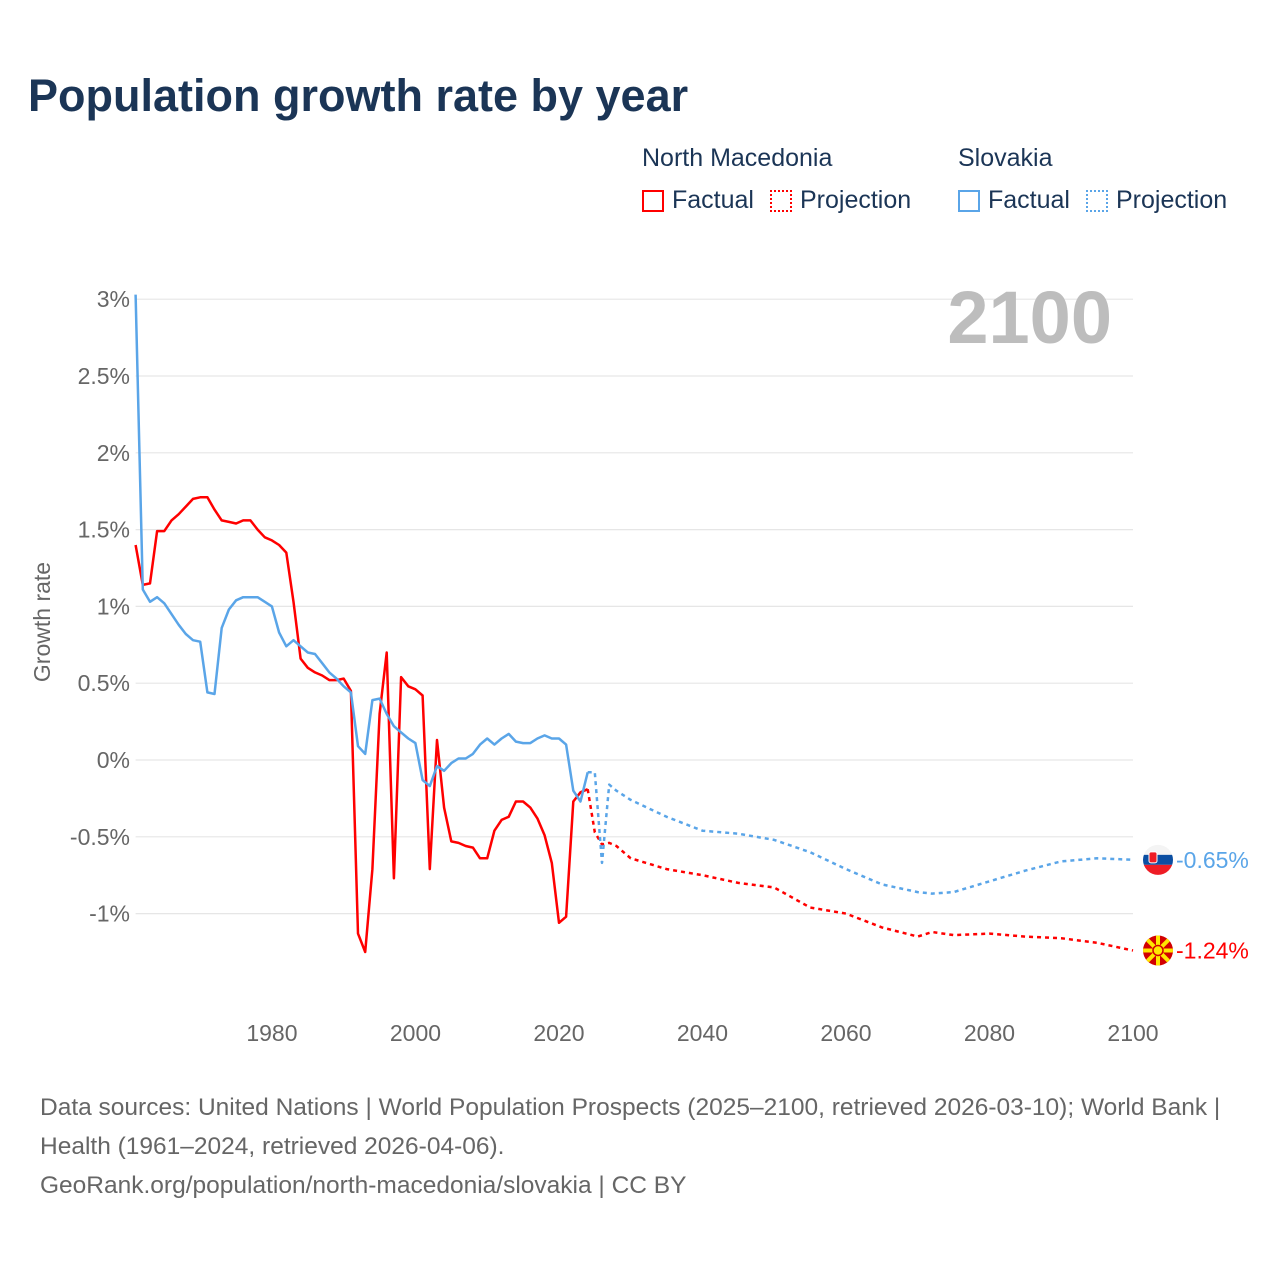 The height and width of the screenshot is (1280, 1280). Describe the element at coordinates (113, 606) in the screenshot. I see `y-tick-label: 1%` at that location.